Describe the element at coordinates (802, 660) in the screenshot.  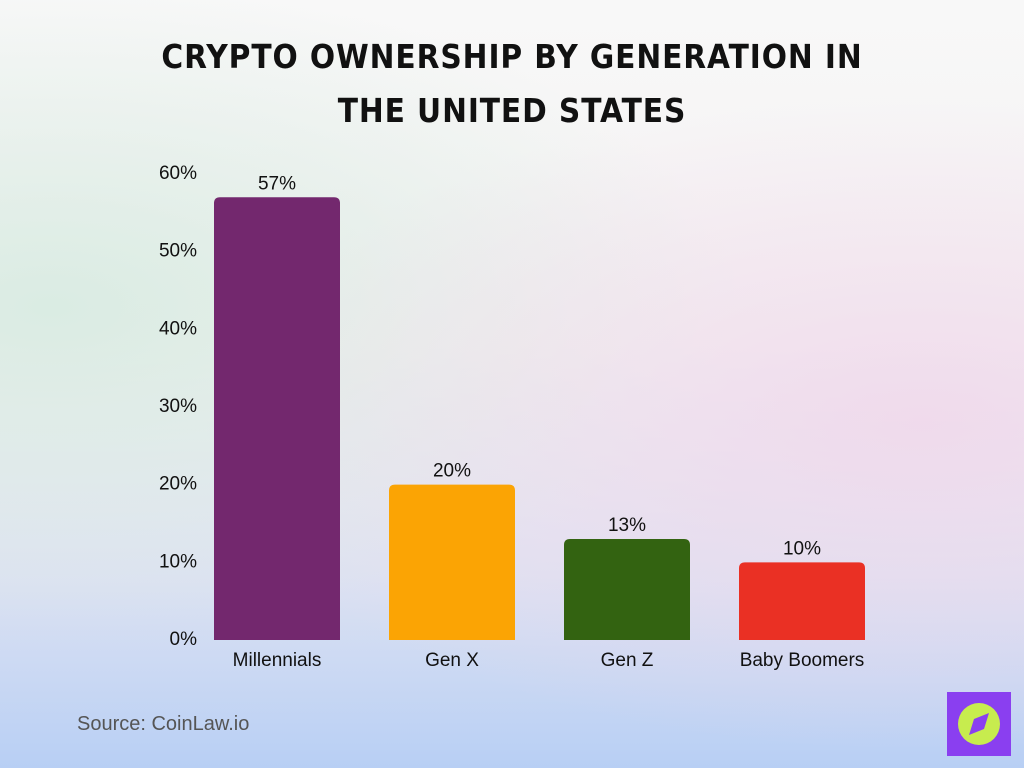
I see `x-tick-label: Baby Boomers` at that location.